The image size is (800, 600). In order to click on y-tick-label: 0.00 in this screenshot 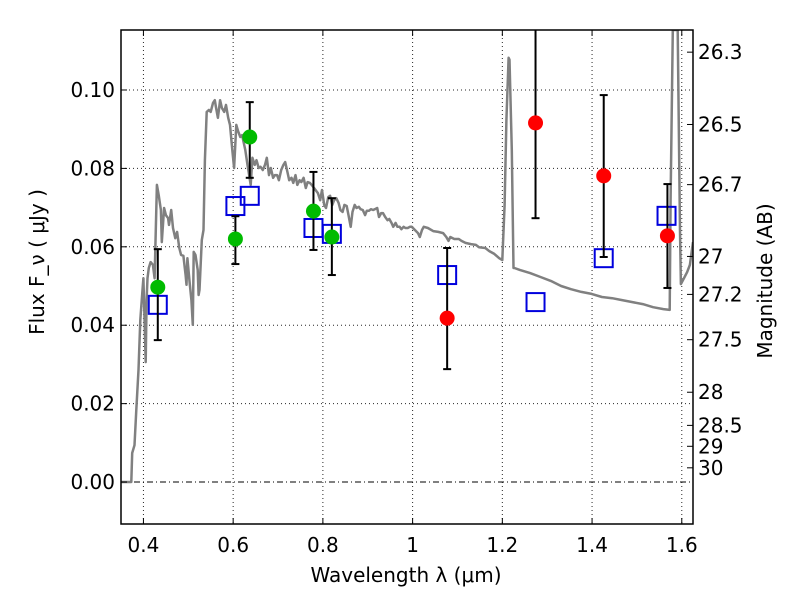, I will do `click(92, 482)`.